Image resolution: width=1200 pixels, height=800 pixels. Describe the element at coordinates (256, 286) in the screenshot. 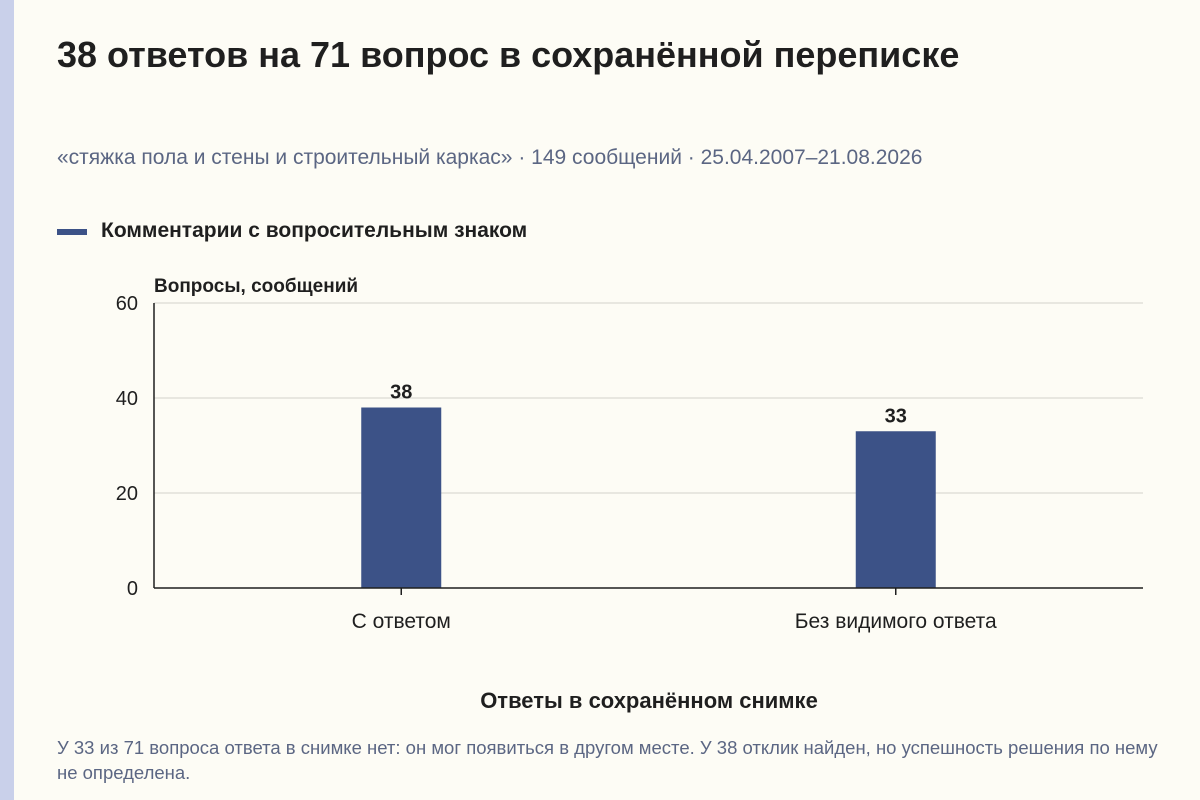

I see `y-axis-label: Вопросы, сообщений` at that location.